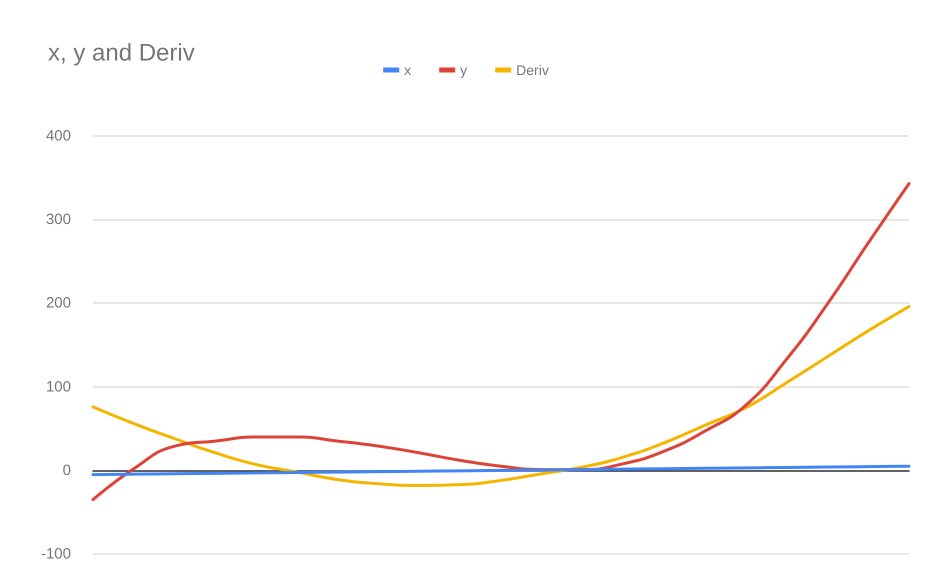 The image size is (932, 582). What do you see at coordinates (58, 387) in the screenshot?
I see `y-tick-label: 100` at bounding box center [58, 387].